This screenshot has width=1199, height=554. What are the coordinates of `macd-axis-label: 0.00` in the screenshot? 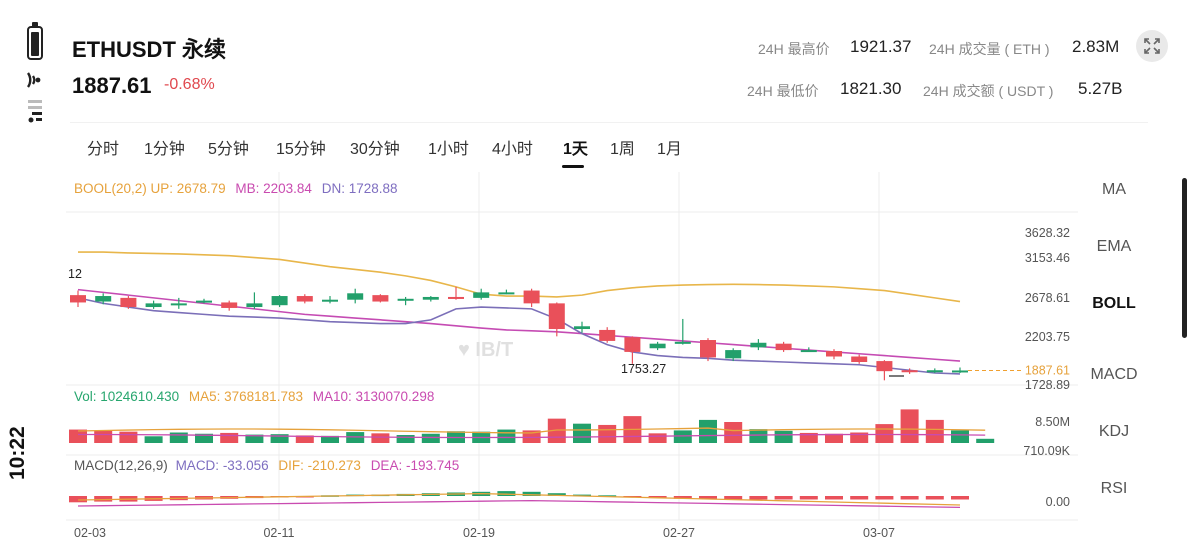 It's located at (1058, 502).